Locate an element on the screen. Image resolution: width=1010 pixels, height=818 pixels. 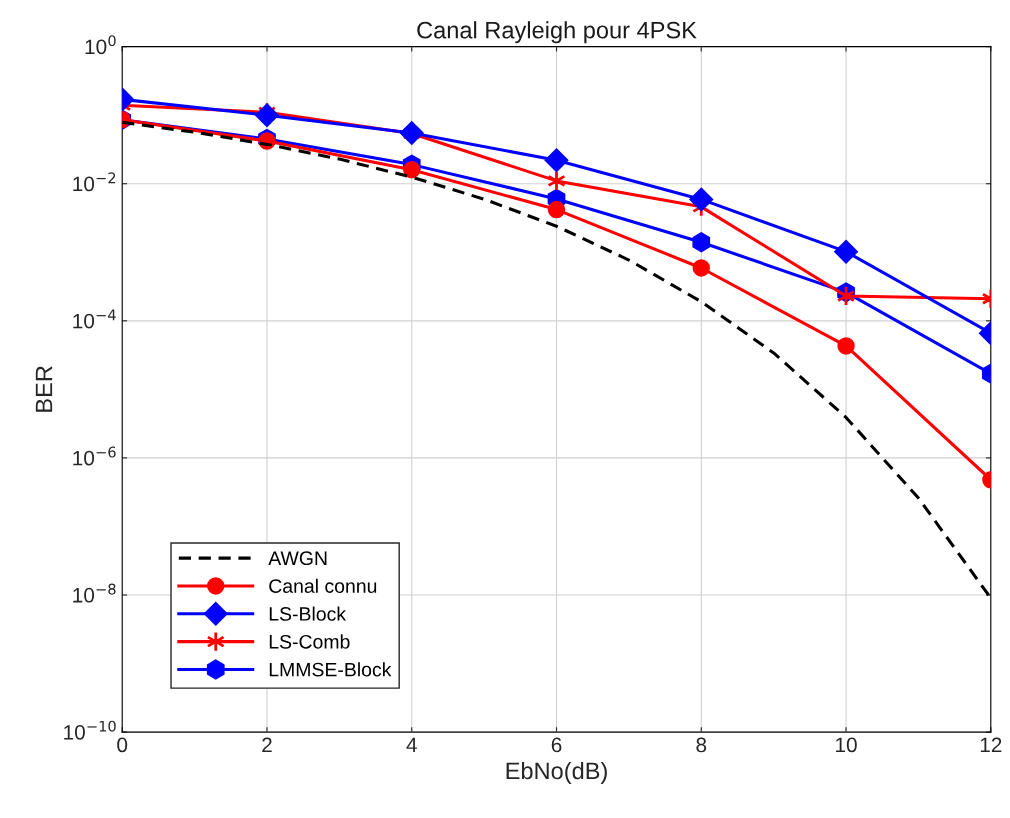
x-axis-title: EbNo(dB) is located at coordinates (556, 772).